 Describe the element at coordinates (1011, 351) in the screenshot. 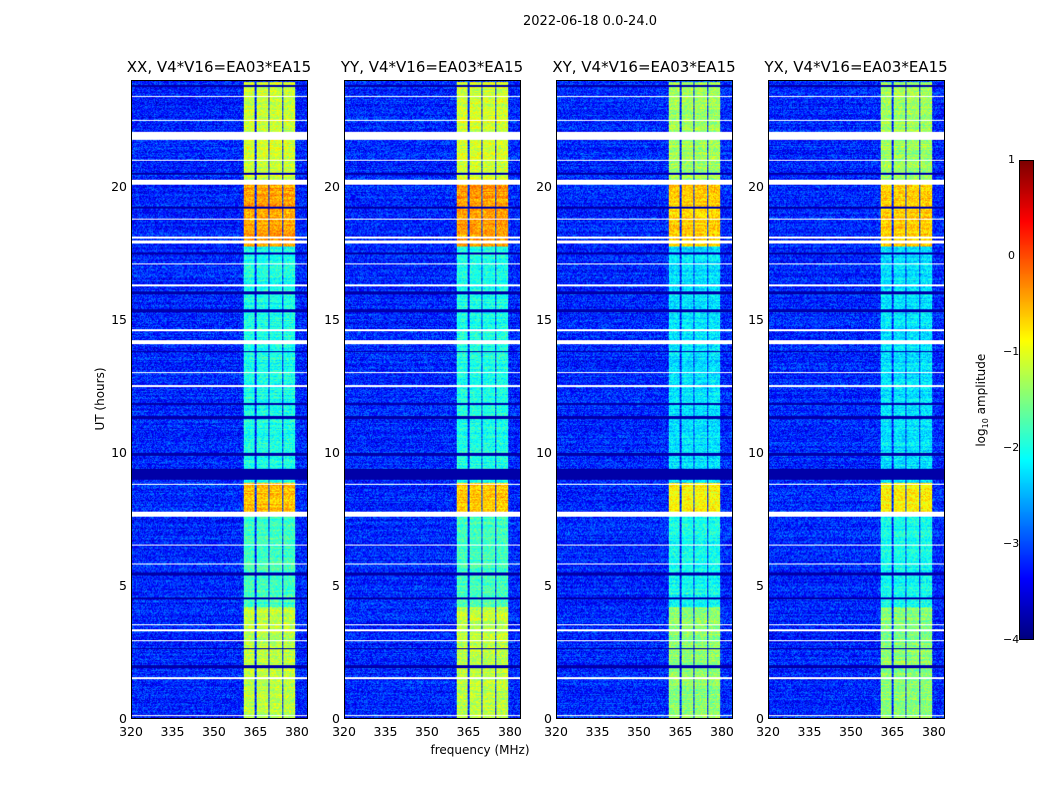

I see `colorbar-tick-label: −1` at that location.